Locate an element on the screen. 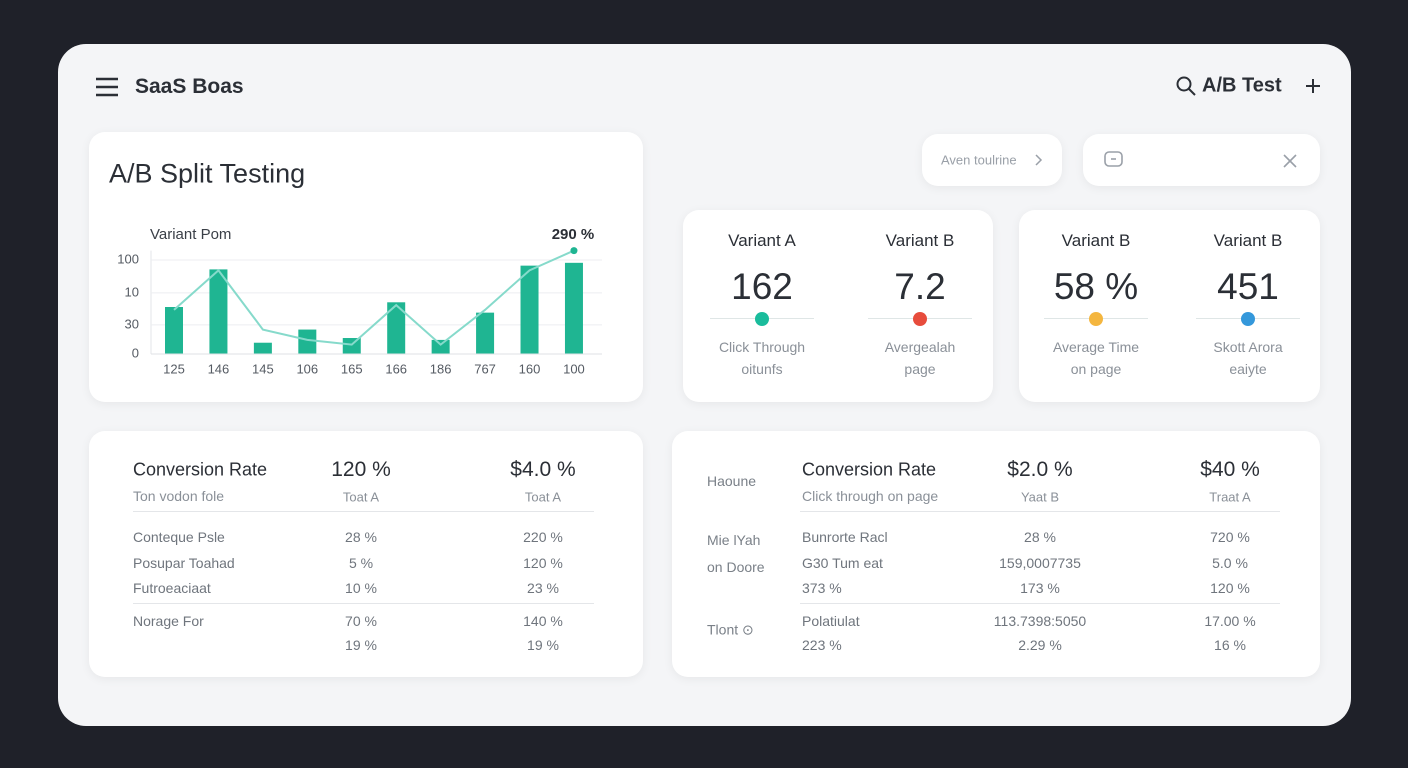  metric-caption: on page is located at coordinates (1096, 369).